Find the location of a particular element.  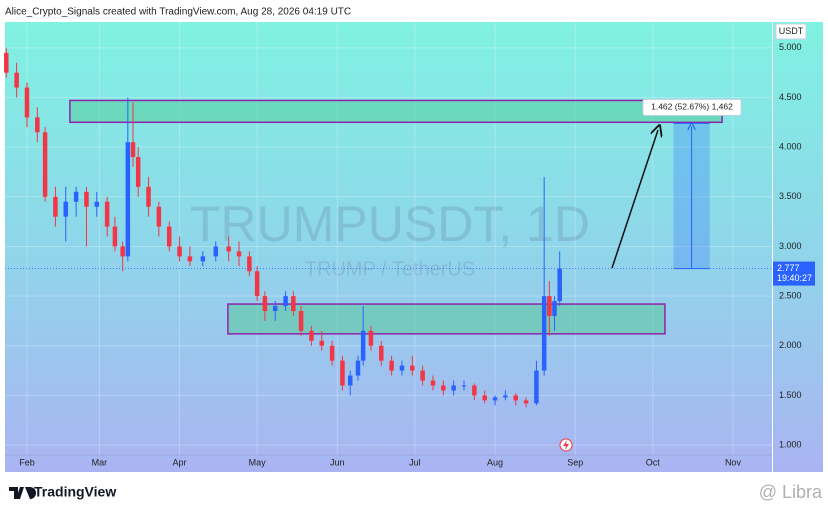

price-axis-bg is located at coordinates (798, 247).